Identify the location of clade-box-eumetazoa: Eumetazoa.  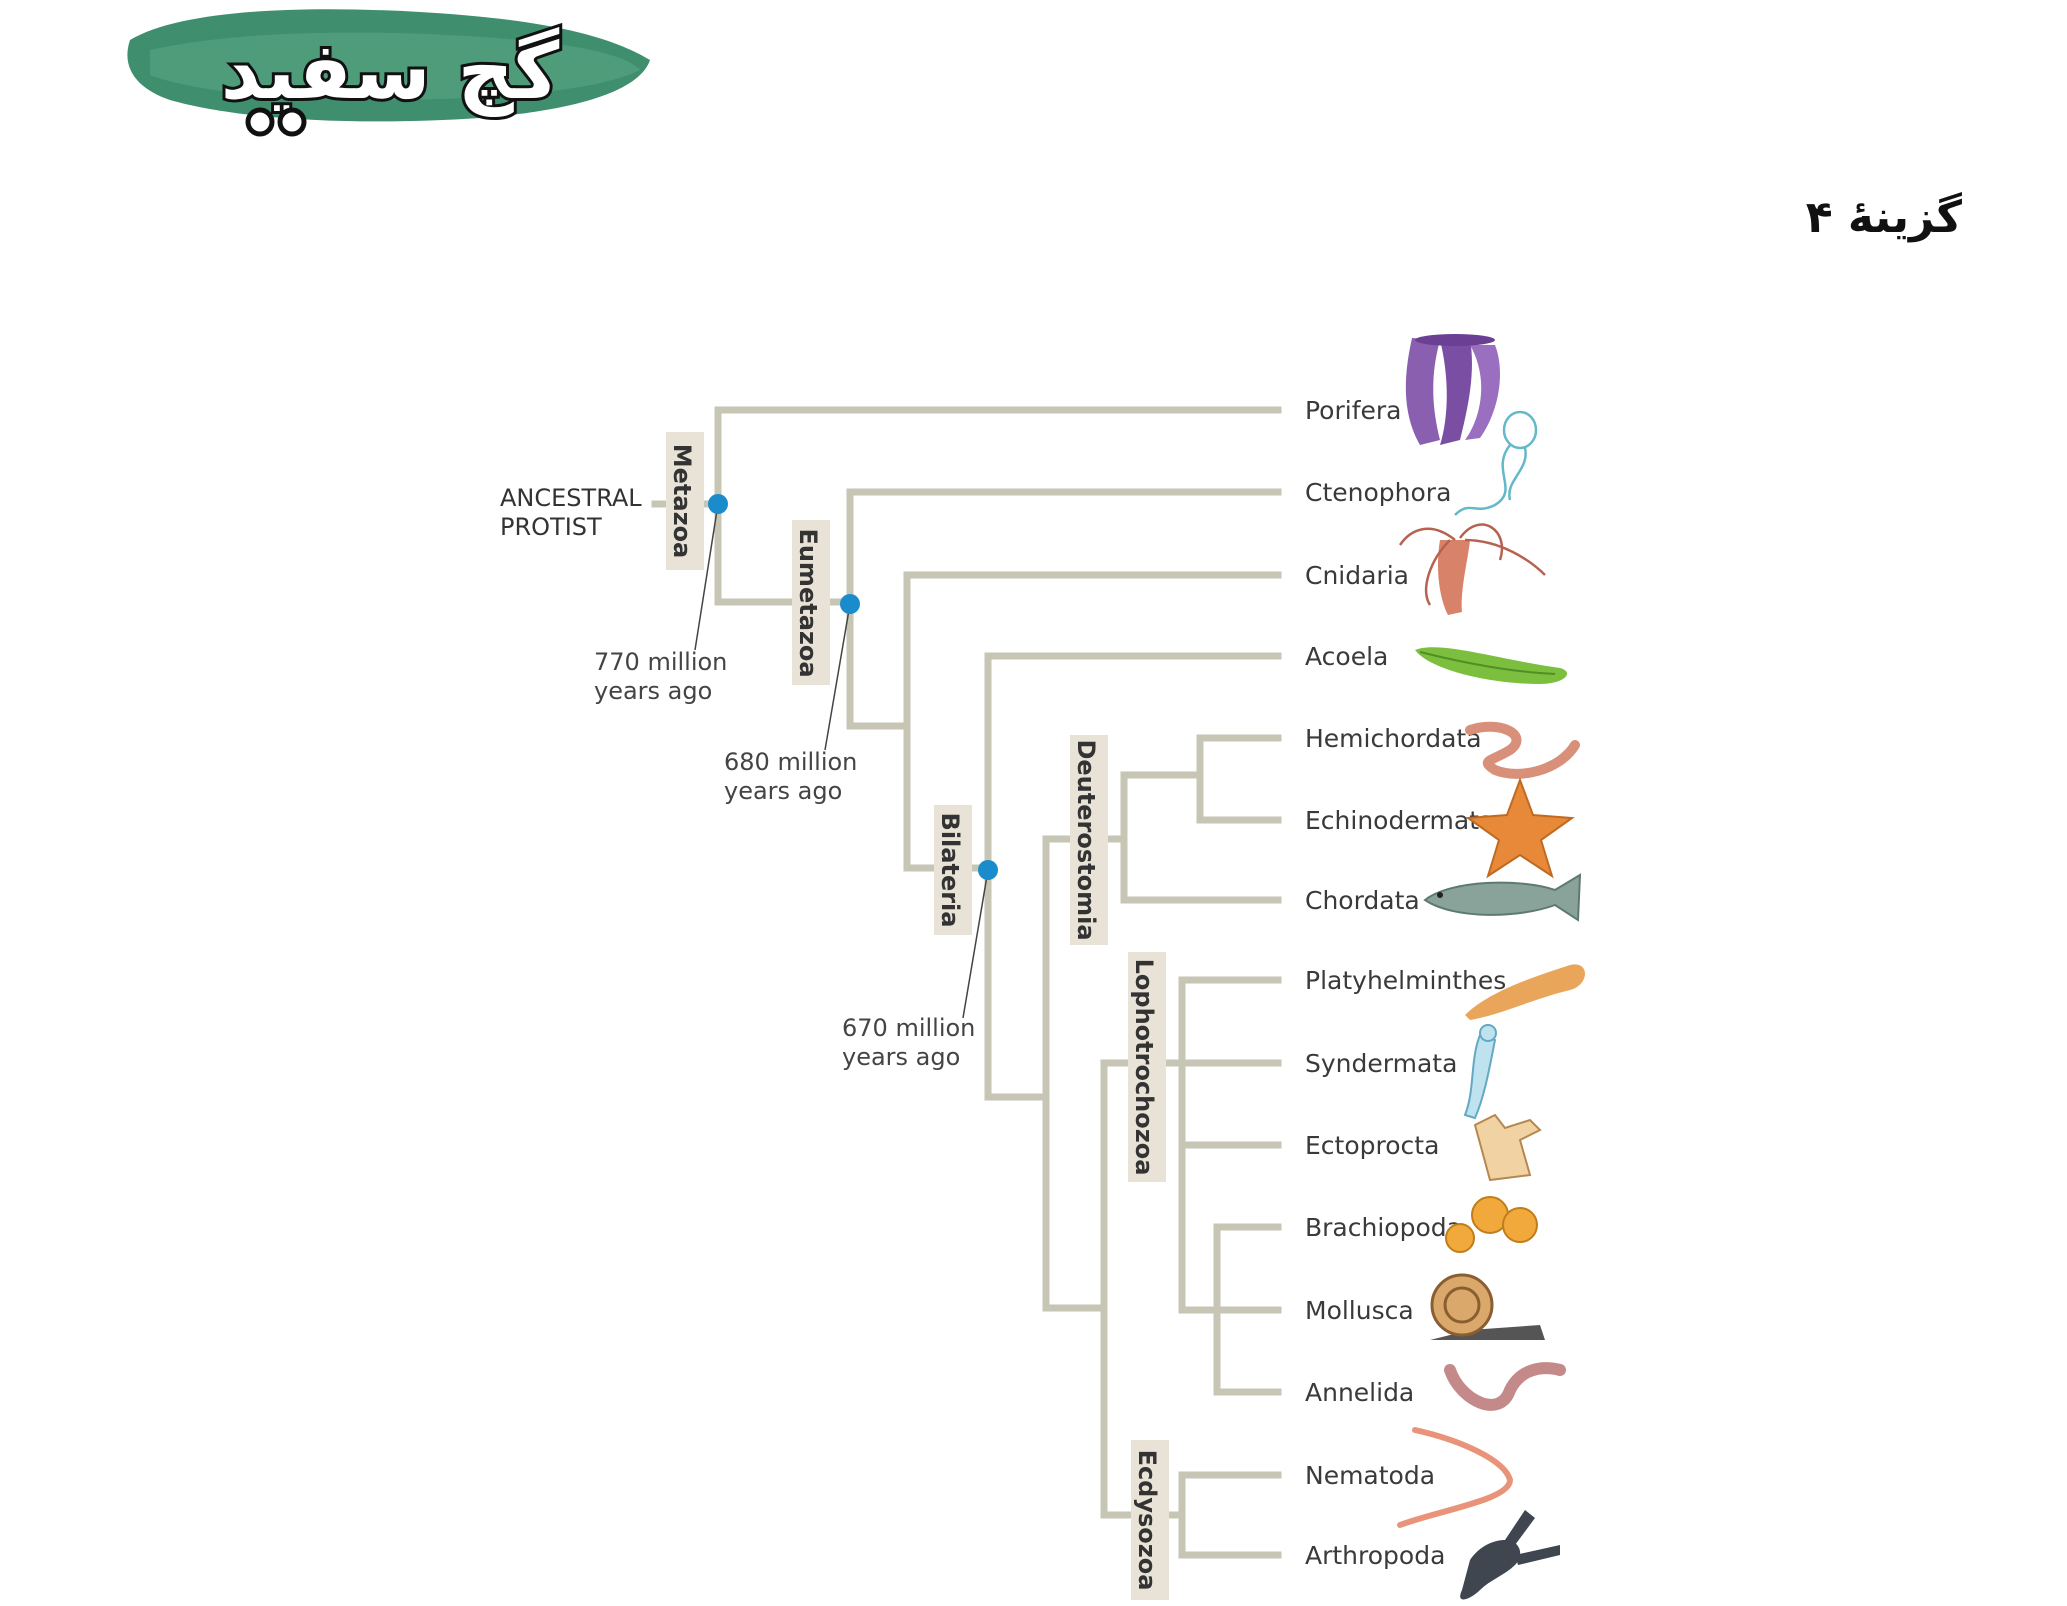
(811, 602).